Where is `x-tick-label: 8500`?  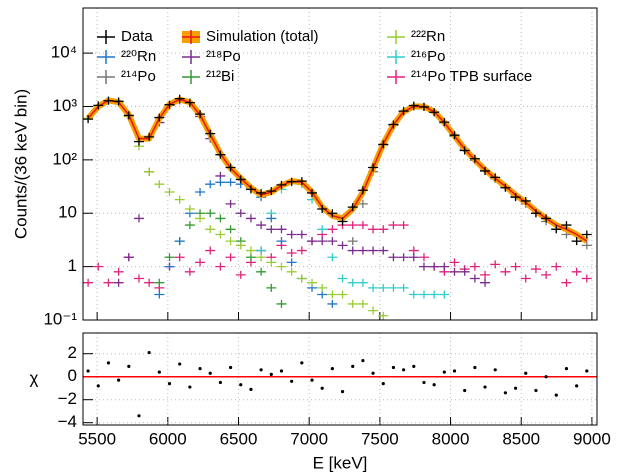
x-tick-label: 8500 is located at coordinates (521, 438).